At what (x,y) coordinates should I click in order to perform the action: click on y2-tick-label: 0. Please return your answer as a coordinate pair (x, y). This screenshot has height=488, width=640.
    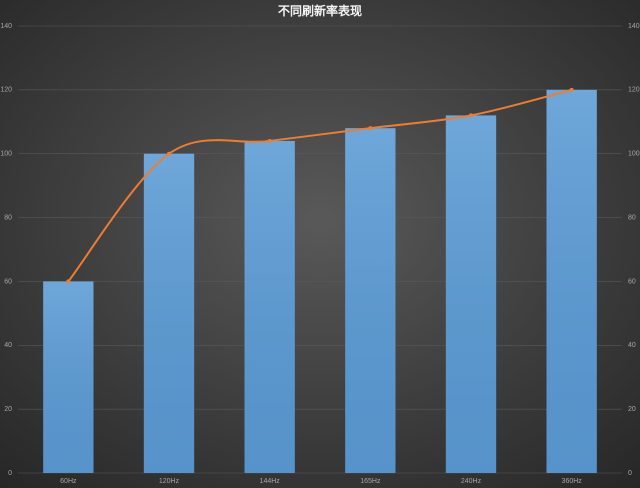
    Looking at the image, I should click on (630, 473).